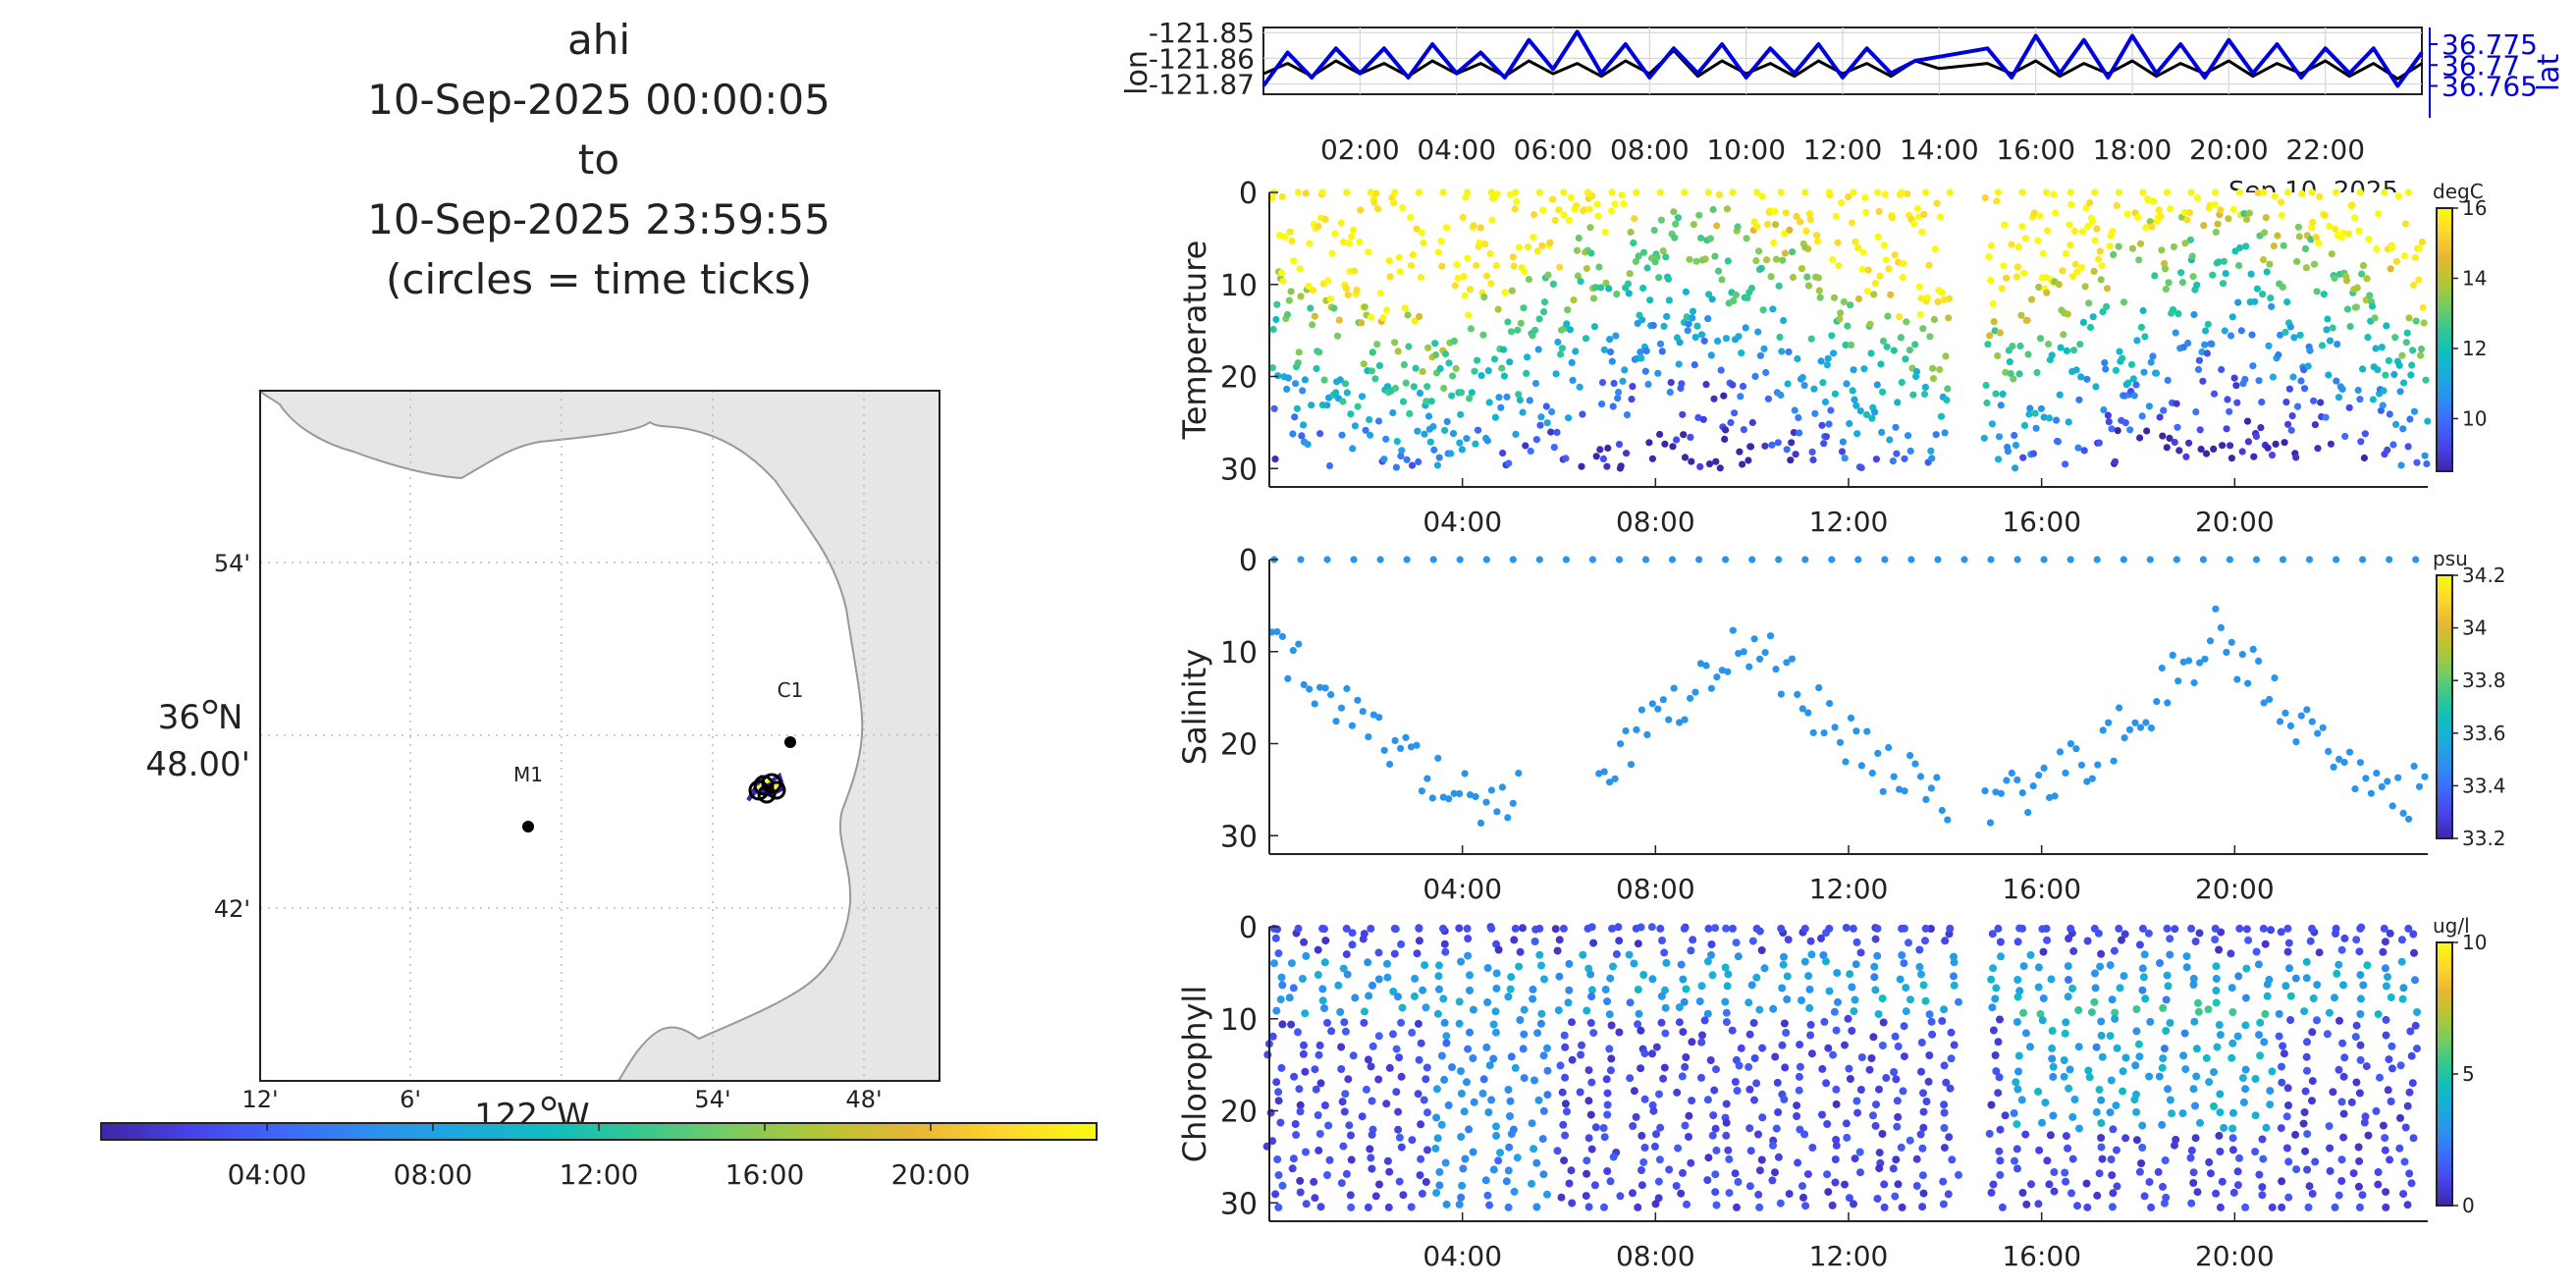 The height and width of the screenshot is (1288, 2576). Describe the element at coordinates (528, 797) in the screenshot. I see `station-m1: M1` at that location.